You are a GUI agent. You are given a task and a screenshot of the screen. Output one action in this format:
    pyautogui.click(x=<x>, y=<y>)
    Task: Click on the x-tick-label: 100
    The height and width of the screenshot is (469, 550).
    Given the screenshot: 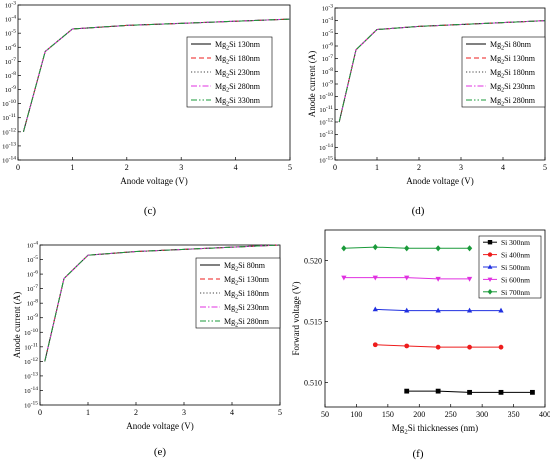 What is the action you would take?
    pyautogui.click(x=356, y=414)
    